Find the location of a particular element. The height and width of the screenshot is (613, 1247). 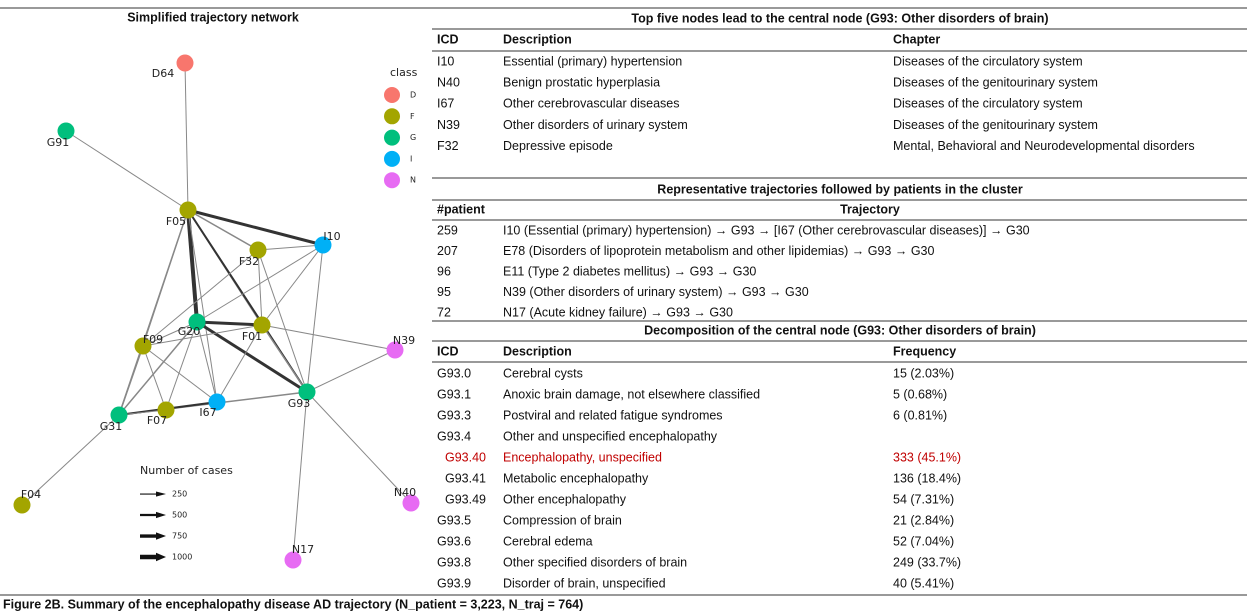

table-cell: Depressive episode is located at coordinates (558, 146).